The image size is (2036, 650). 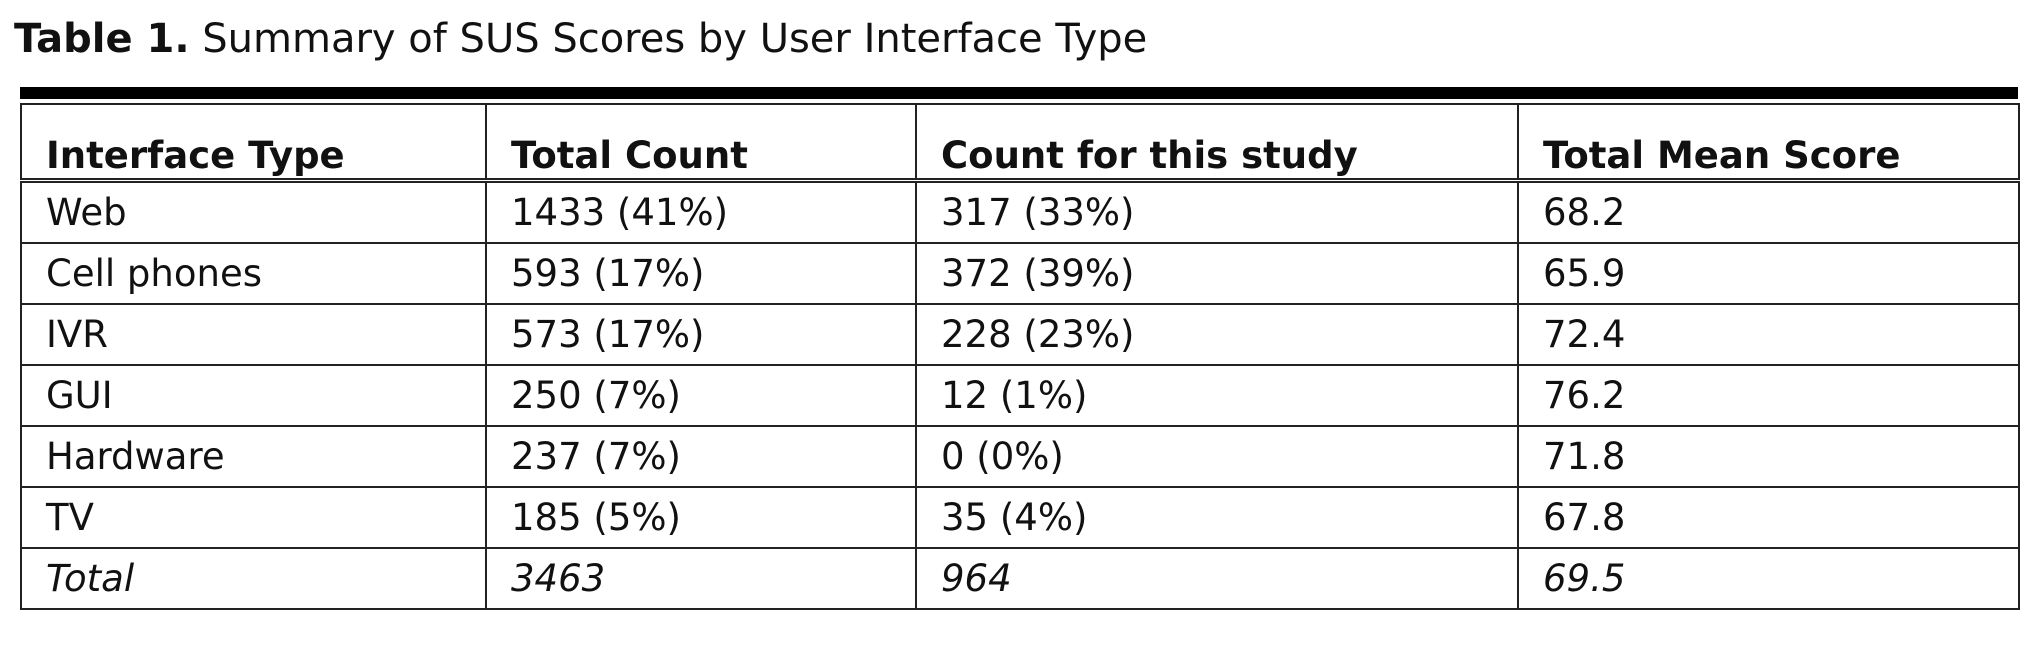 What do you see at coordinates (701, 334) in the screenshot?
I see `cell-total-count: 573 (17%)` at bounding box center [701, 334].